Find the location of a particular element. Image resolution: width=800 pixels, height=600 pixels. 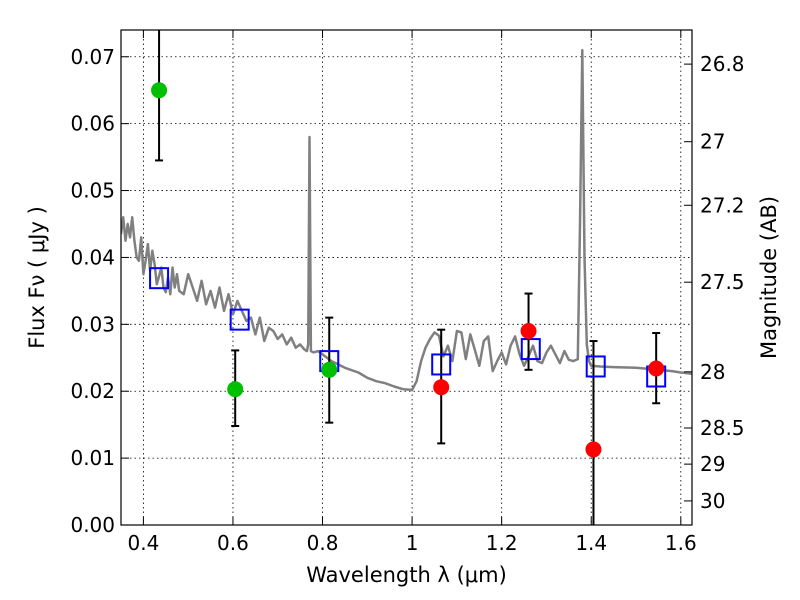

x-tick-label: 1 is located at coordinates (412, 543).